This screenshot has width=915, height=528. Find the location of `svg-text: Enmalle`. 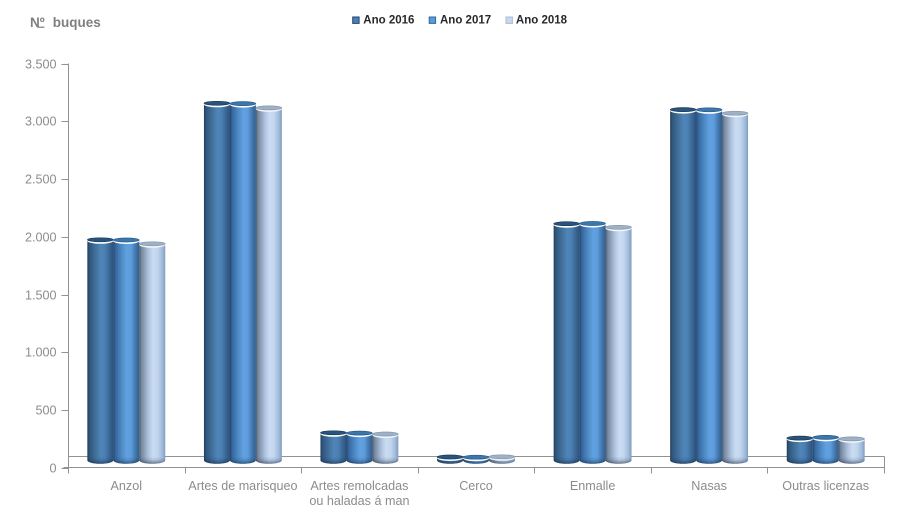

svg-text: Enmalle is located at coordinates (593, 486).